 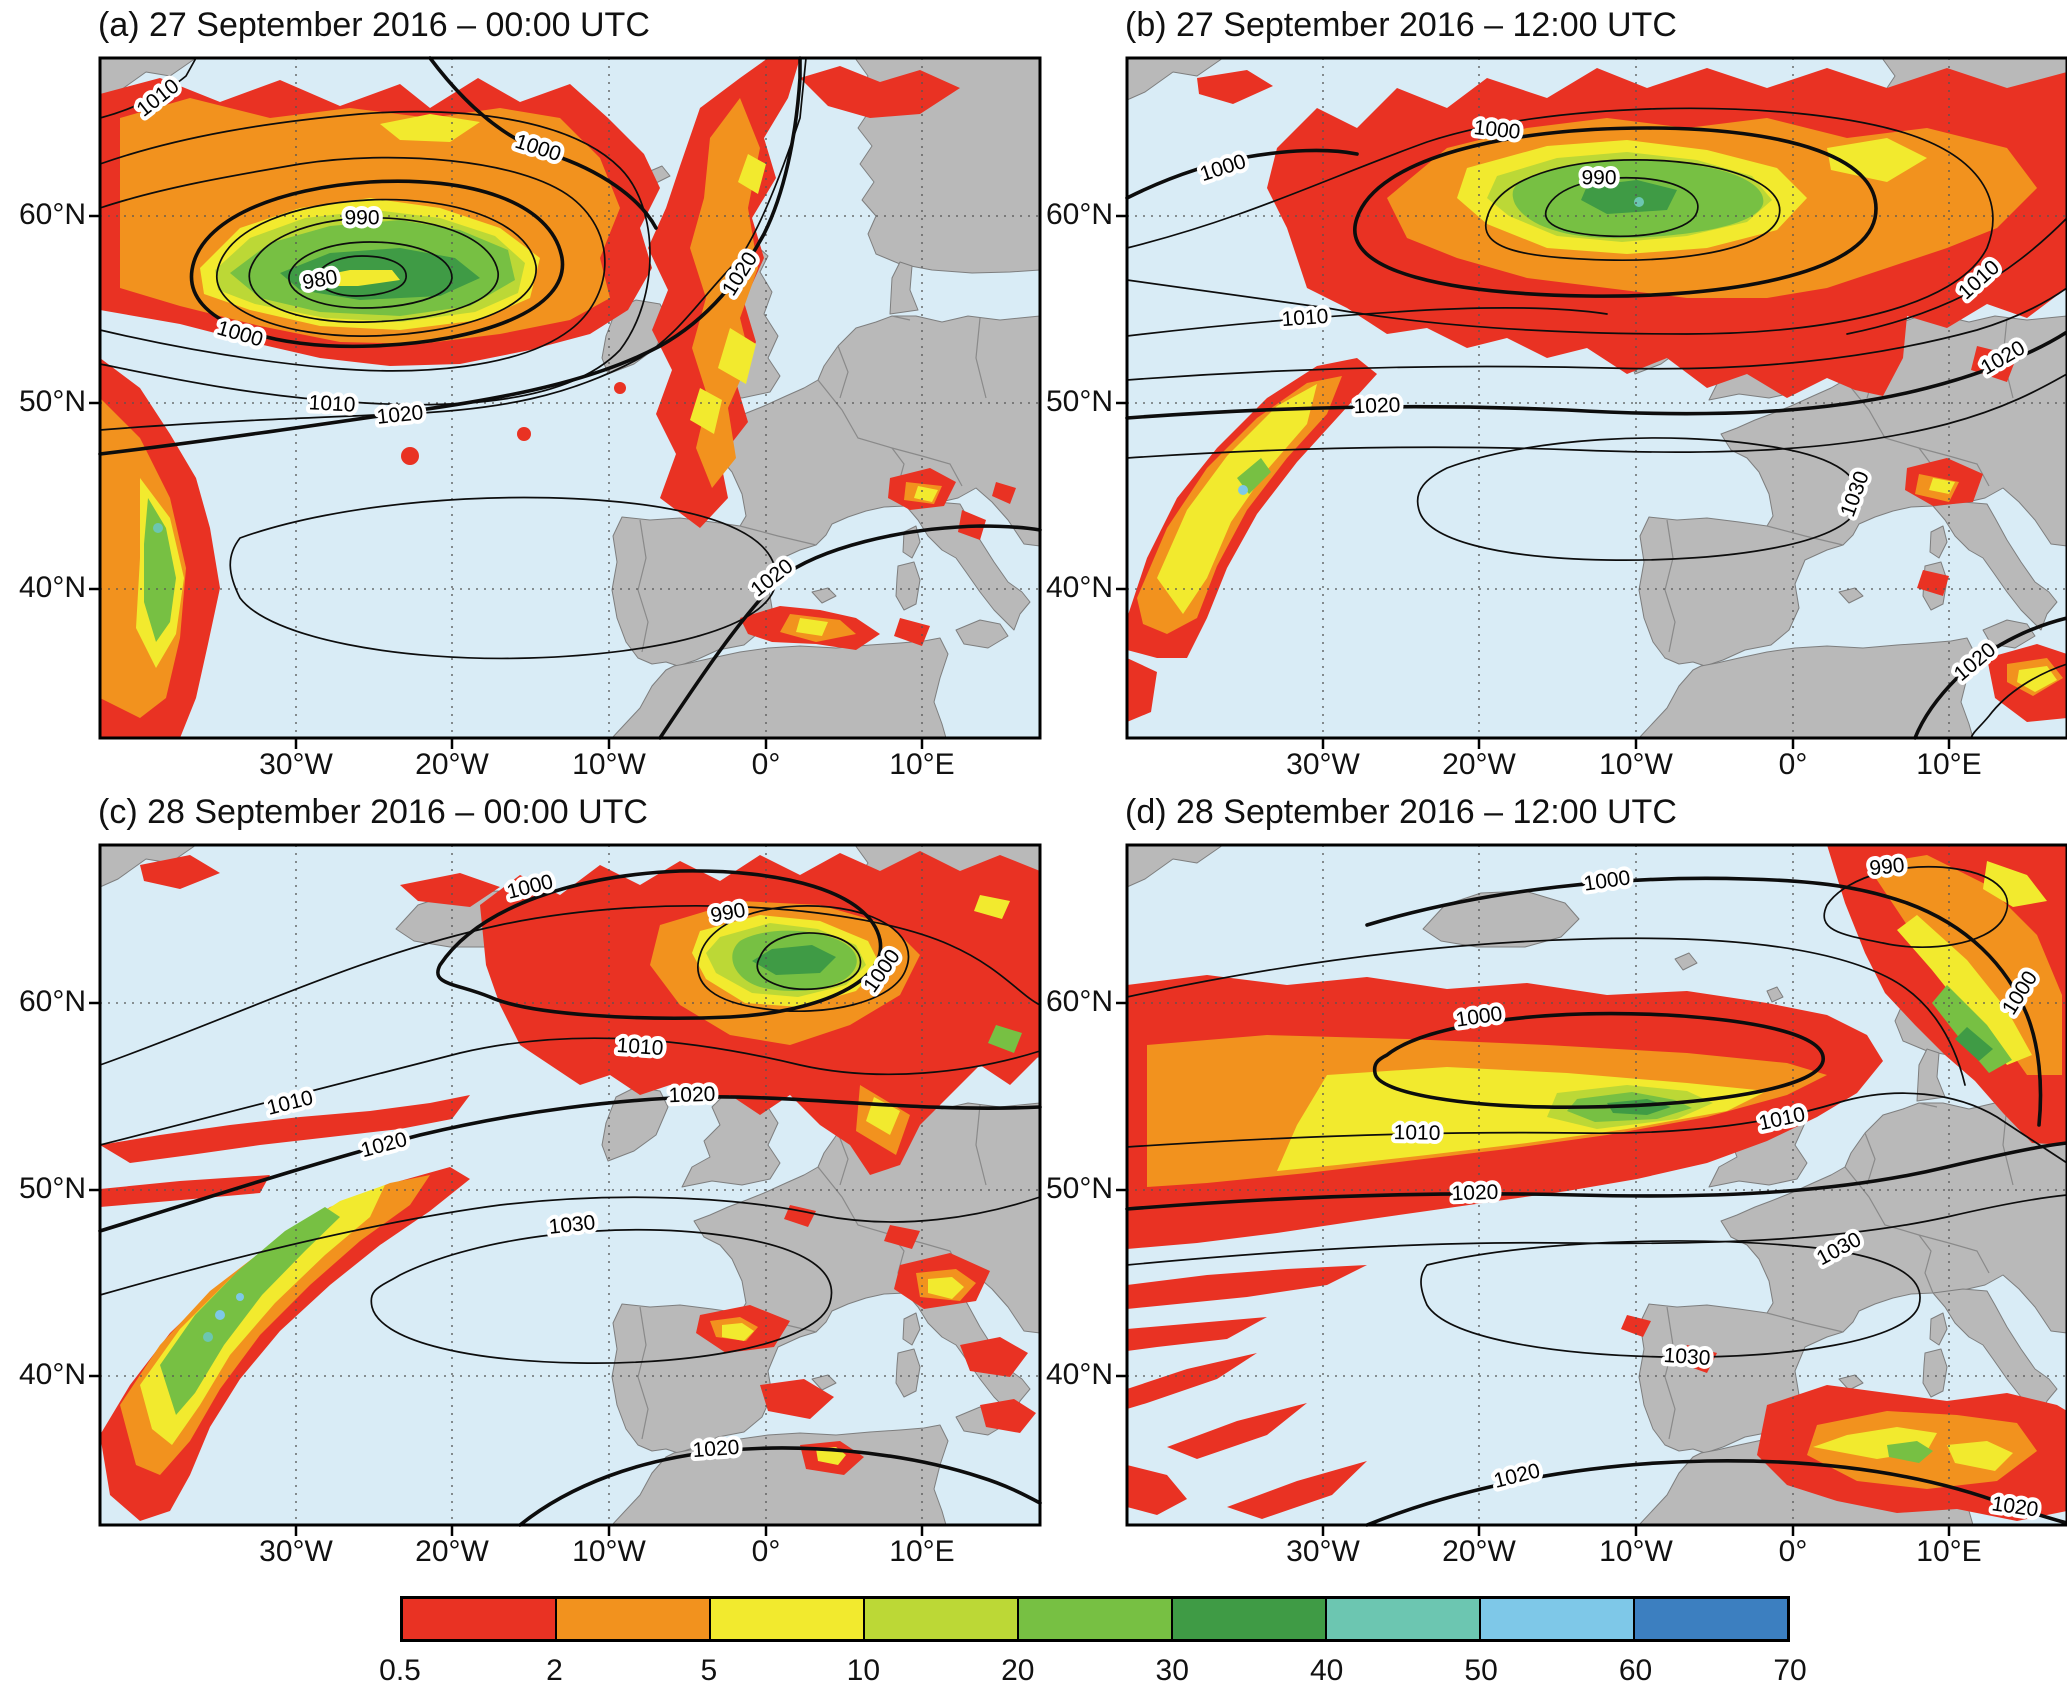 What do you see at coordinates (1481, 1670) in the screenshot?
I see `colorbar-tick-label: 50` at bounding box center [1481, 1670].